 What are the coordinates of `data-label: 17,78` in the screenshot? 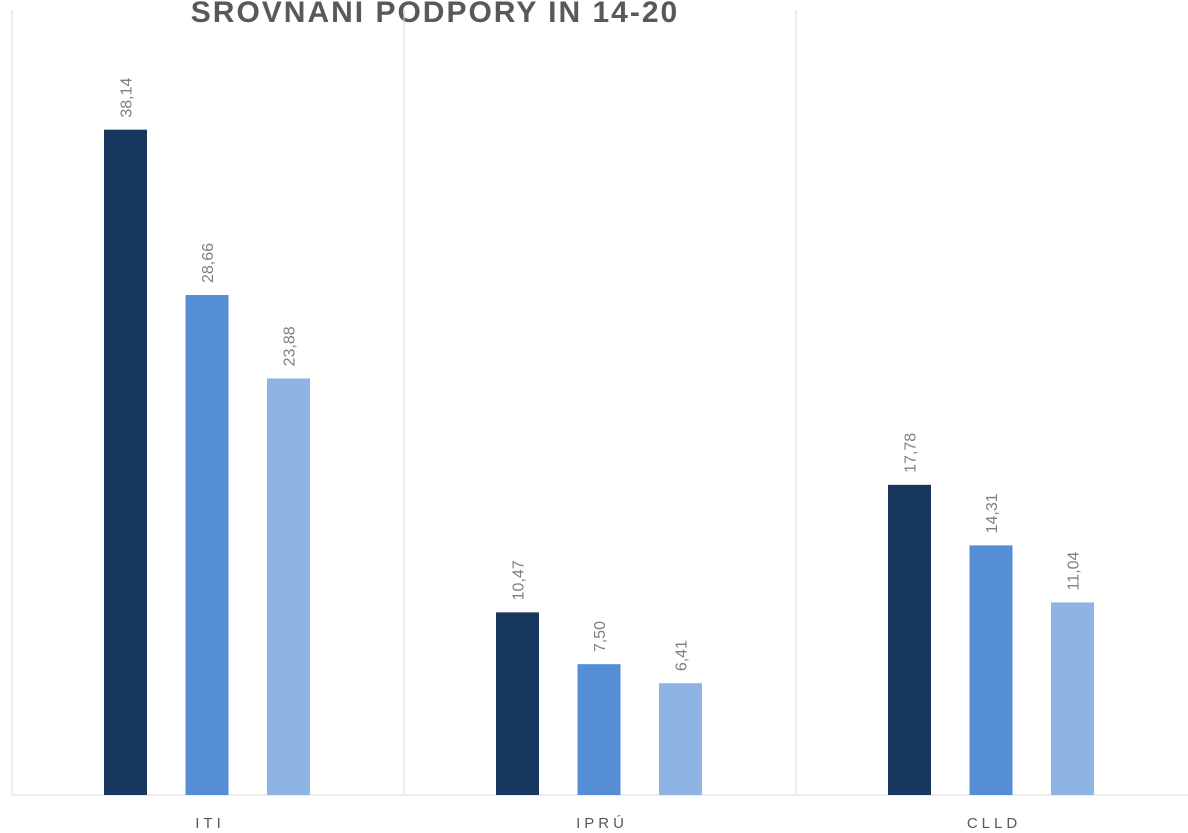 It's located at (911, 453).